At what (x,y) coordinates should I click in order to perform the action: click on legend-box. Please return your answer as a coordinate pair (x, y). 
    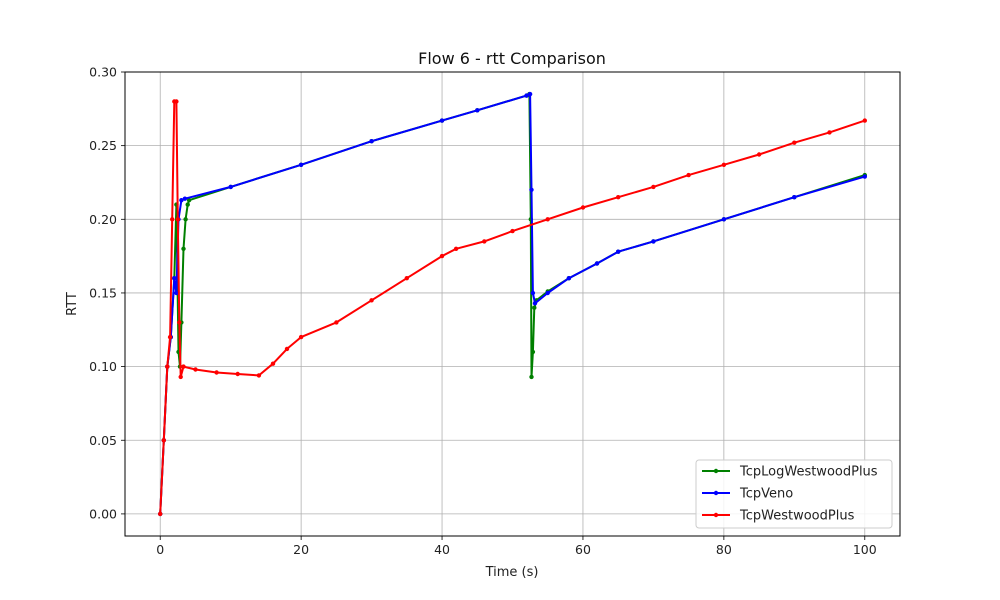
    Looking at the image, I should click on (794, 494).